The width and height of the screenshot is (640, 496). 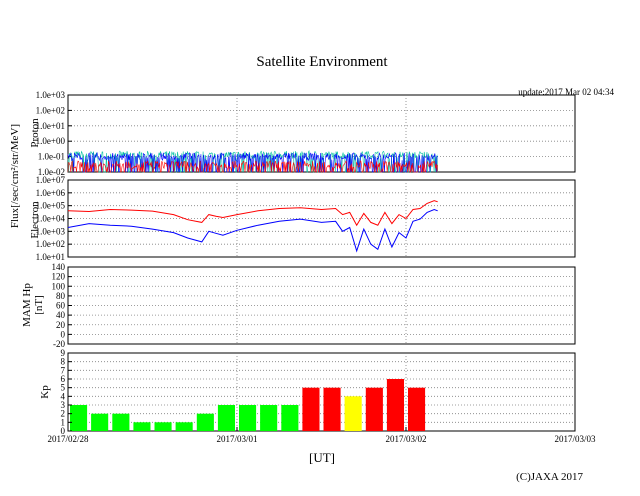 I want to click on x-tick-label: 2017/03/03, so click(x=575, y=439).